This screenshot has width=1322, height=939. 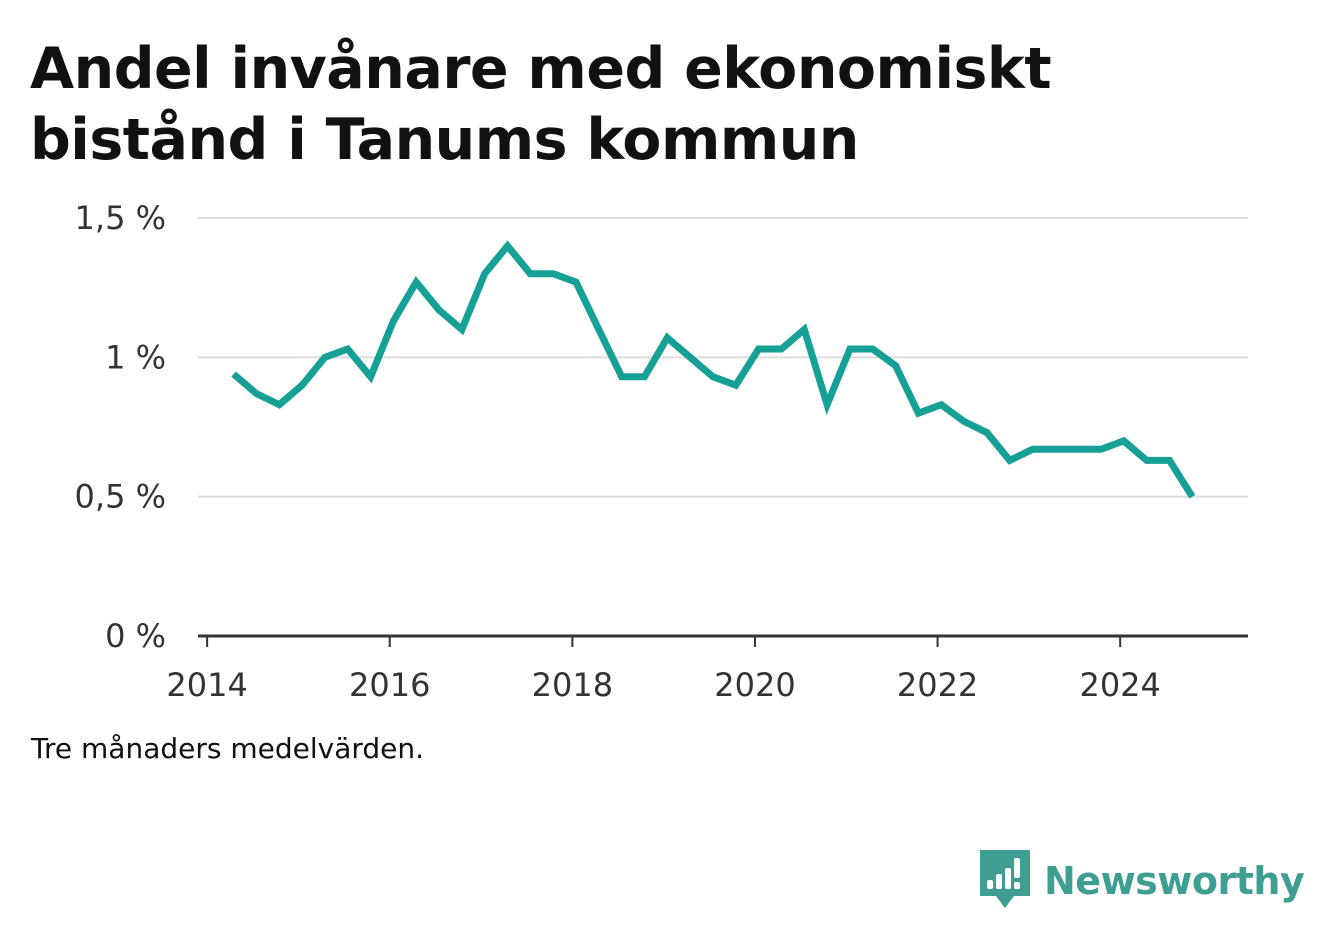 What do you see at coordinates (1174, 881) in the screenshot?
I see `brand-name: Newsworthy` at bounding box center [1174, 881].